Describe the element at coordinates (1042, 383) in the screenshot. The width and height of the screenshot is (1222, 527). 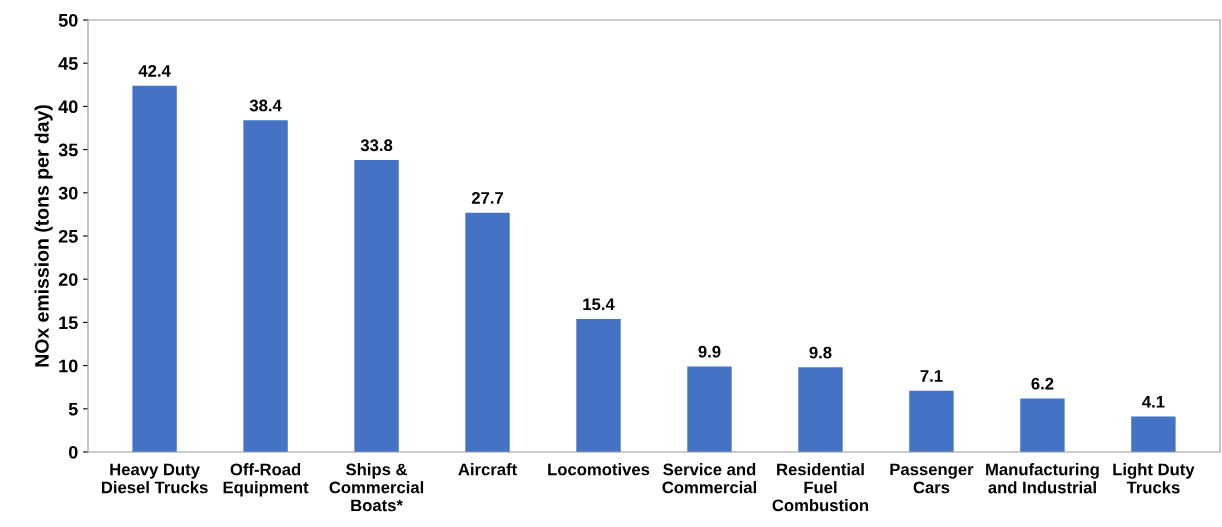
I see `data-label: 6.2` at that location.